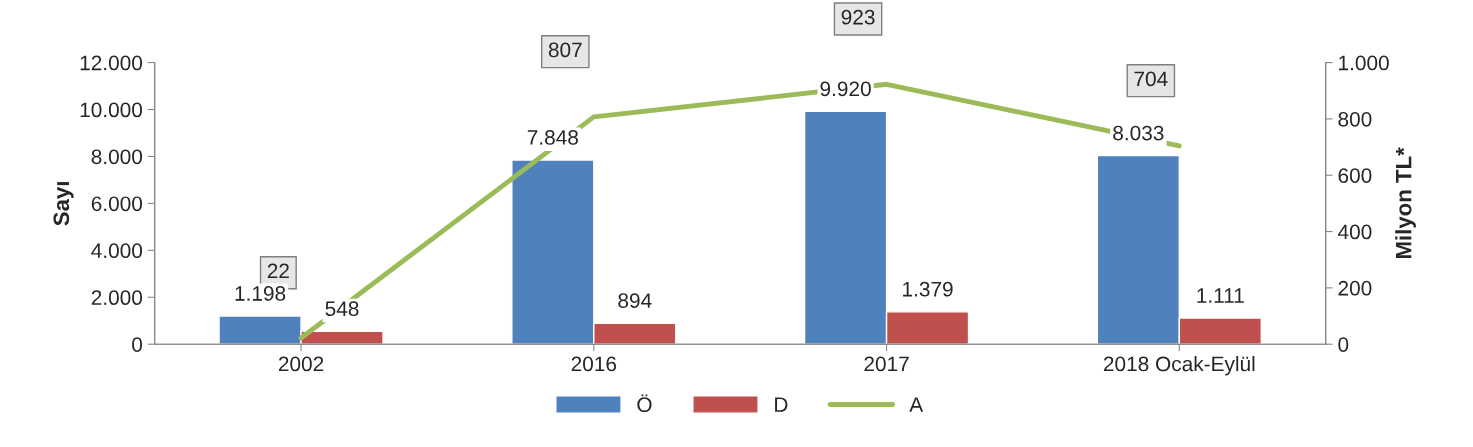 The height and width of the screenshot is (447, 1473). What do you see at coordinates (565, 50) in the screenshot?
I see `data-label: 807` at bounding box center [565, 50].